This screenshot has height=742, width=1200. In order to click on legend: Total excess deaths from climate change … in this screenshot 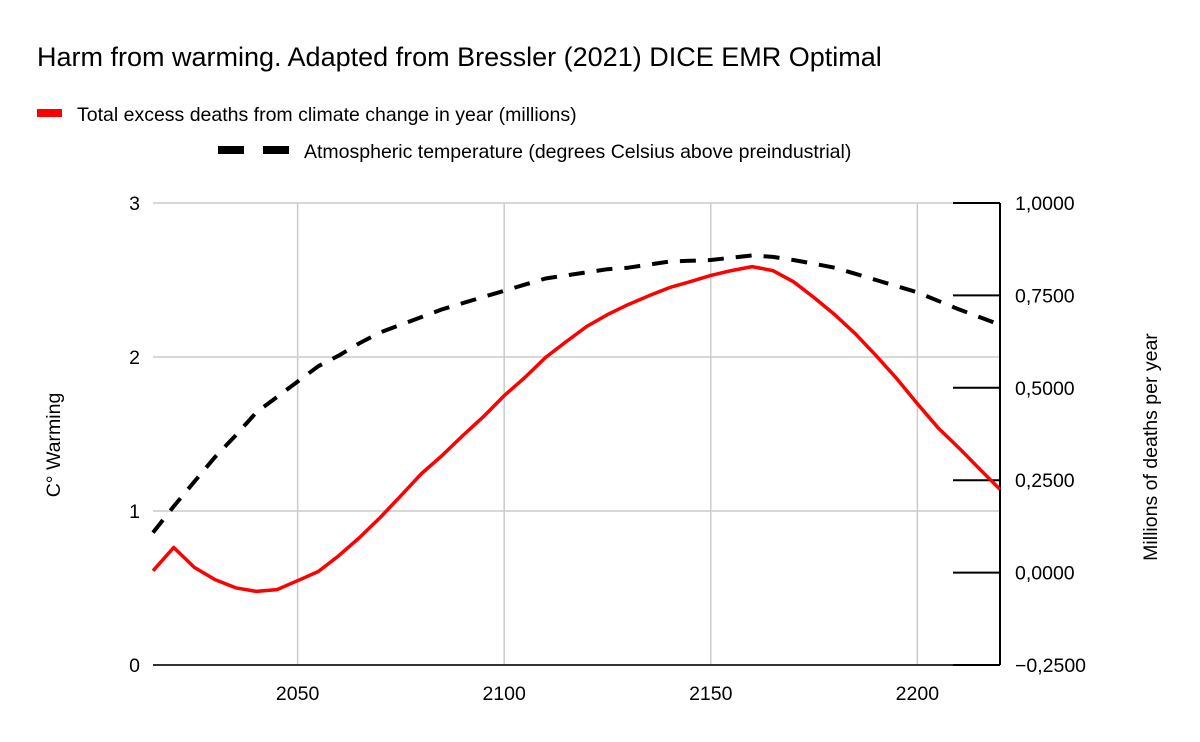, I will do `click(444, 133)`.